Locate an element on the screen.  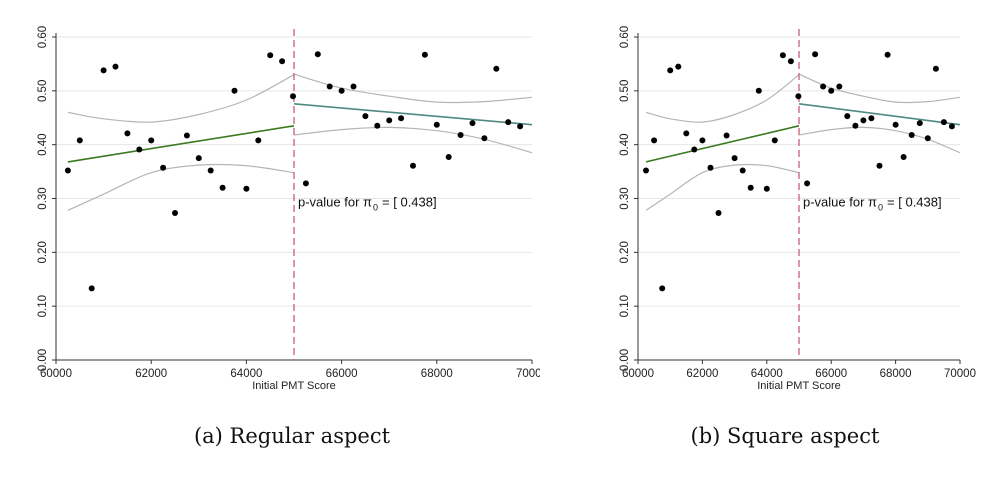
caption-regular-aspect: (a) Regular aspect is located at coordinates (292, 436).